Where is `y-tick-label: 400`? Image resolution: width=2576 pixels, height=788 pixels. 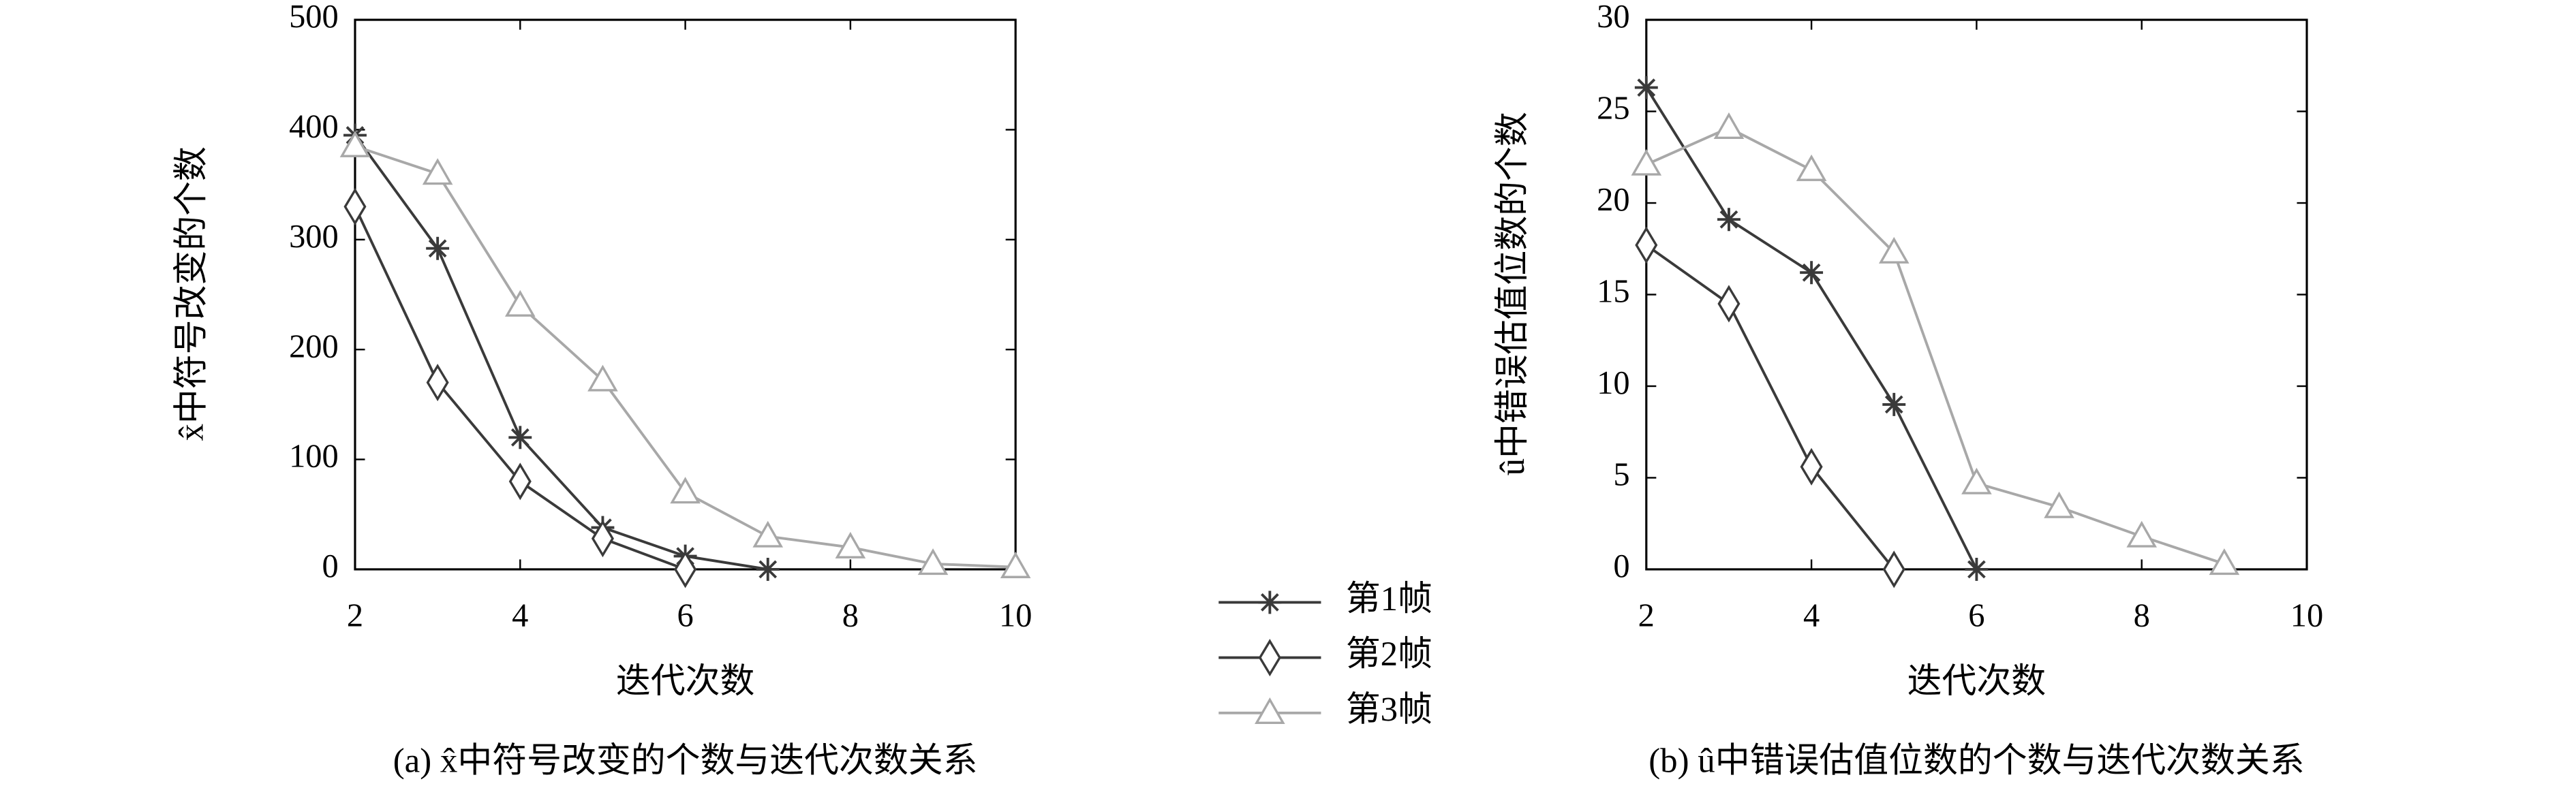
y-tick-label: 400 is located at coordinates (314, 127).